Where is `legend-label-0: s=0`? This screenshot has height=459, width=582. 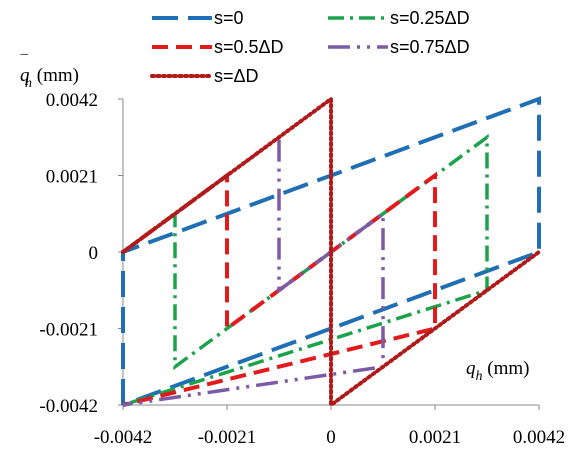
legend-label-0: s=0 is located at coordinates (229, 18).